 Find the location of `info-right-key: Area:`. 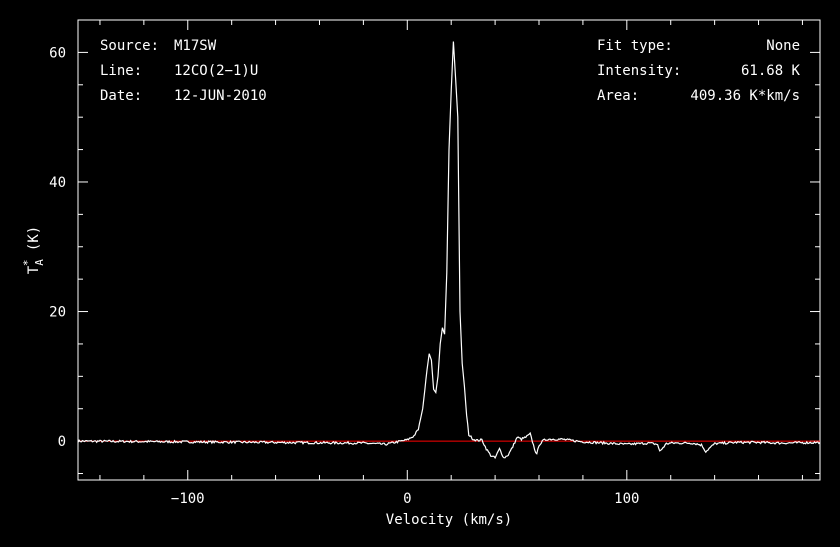

info-right-key: Area: is located at coordinates (618, 96).